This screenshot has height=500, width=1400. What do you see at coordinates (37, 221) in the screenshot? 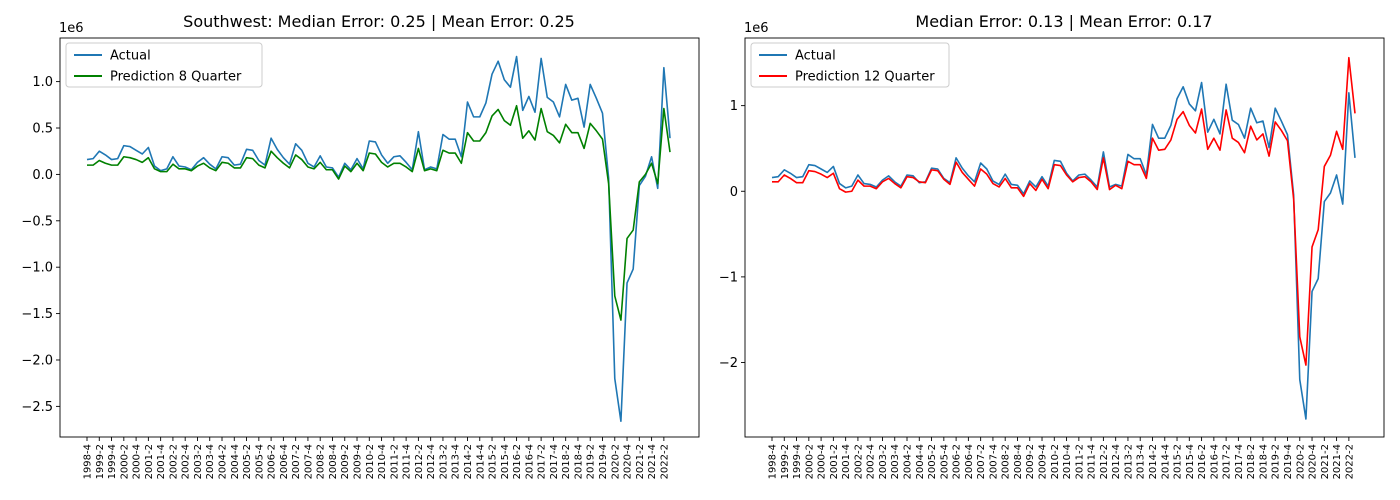
I see `y-tick-label: −0.5` at bounding box center [37, 221].